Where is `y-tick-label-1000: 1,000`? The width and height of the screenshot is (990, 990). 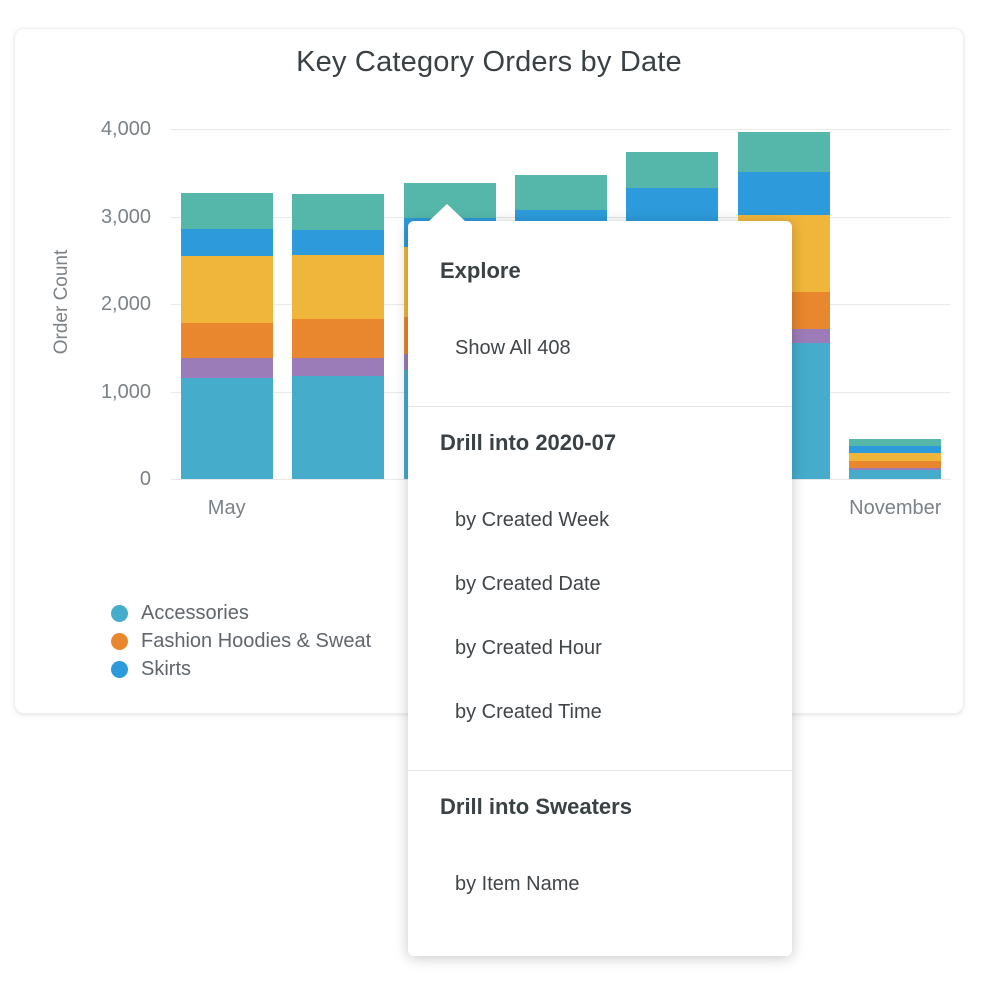 y-tick-label-1000: 1,000 is located at coordinates (125, 391).